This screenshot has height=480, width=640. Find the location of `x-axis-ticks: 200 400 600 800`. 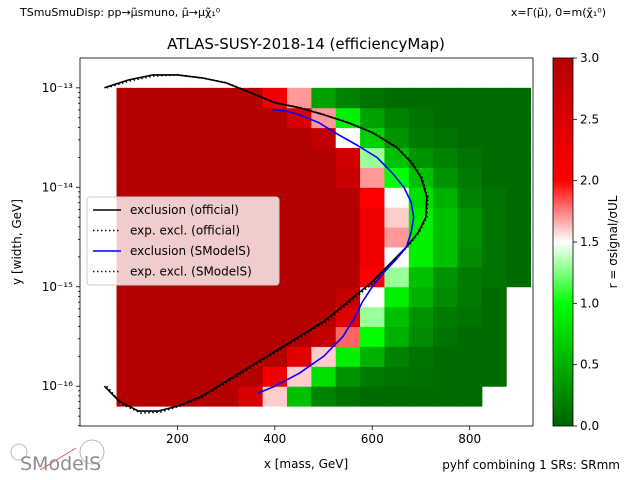

x-axis-ticks: 200 400 600 800 is located at coordinates (323, 436).